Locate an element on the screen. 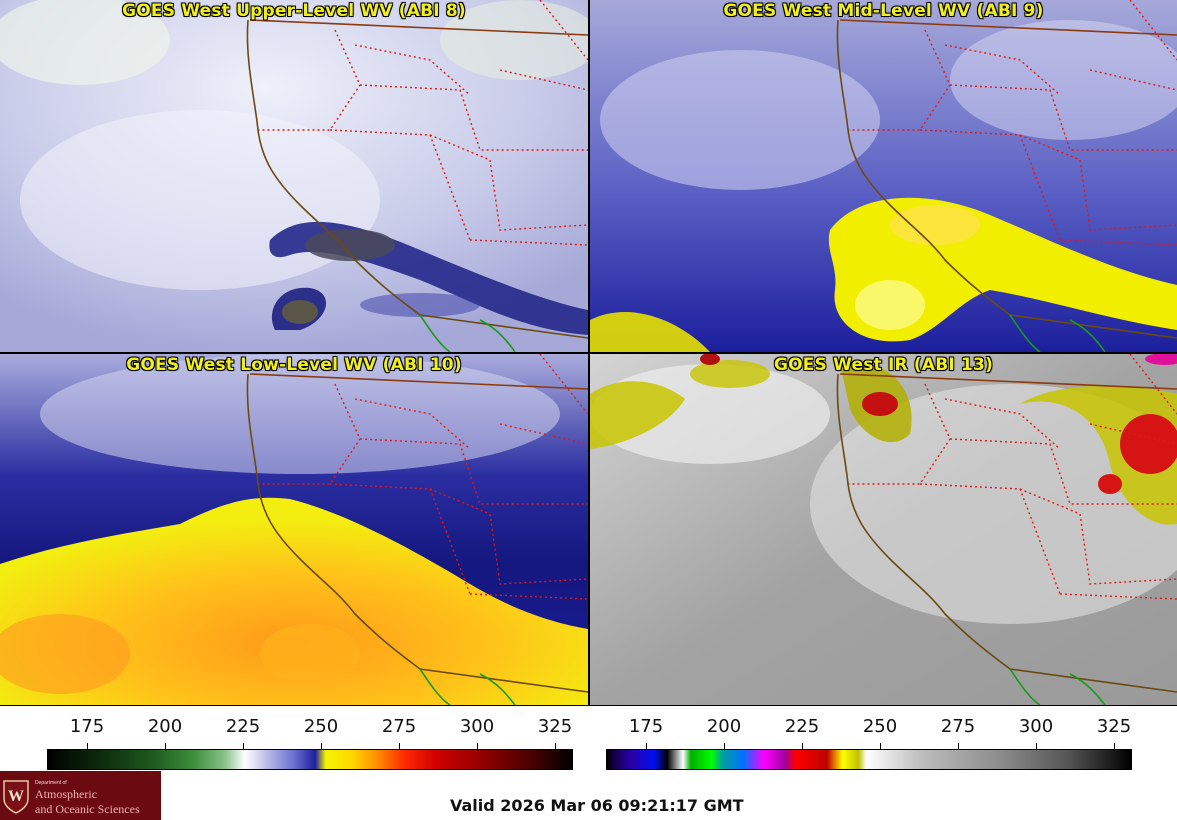 The height and width of the screenshot is (820, 1177). panel-title: GOES West IR (ABI 13) is located at coordinates (883, 365).